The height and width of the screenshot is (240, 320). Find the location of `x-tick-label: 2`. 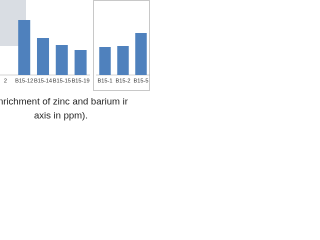

x-tick-label: 2 is located at coordinates (5, 81).